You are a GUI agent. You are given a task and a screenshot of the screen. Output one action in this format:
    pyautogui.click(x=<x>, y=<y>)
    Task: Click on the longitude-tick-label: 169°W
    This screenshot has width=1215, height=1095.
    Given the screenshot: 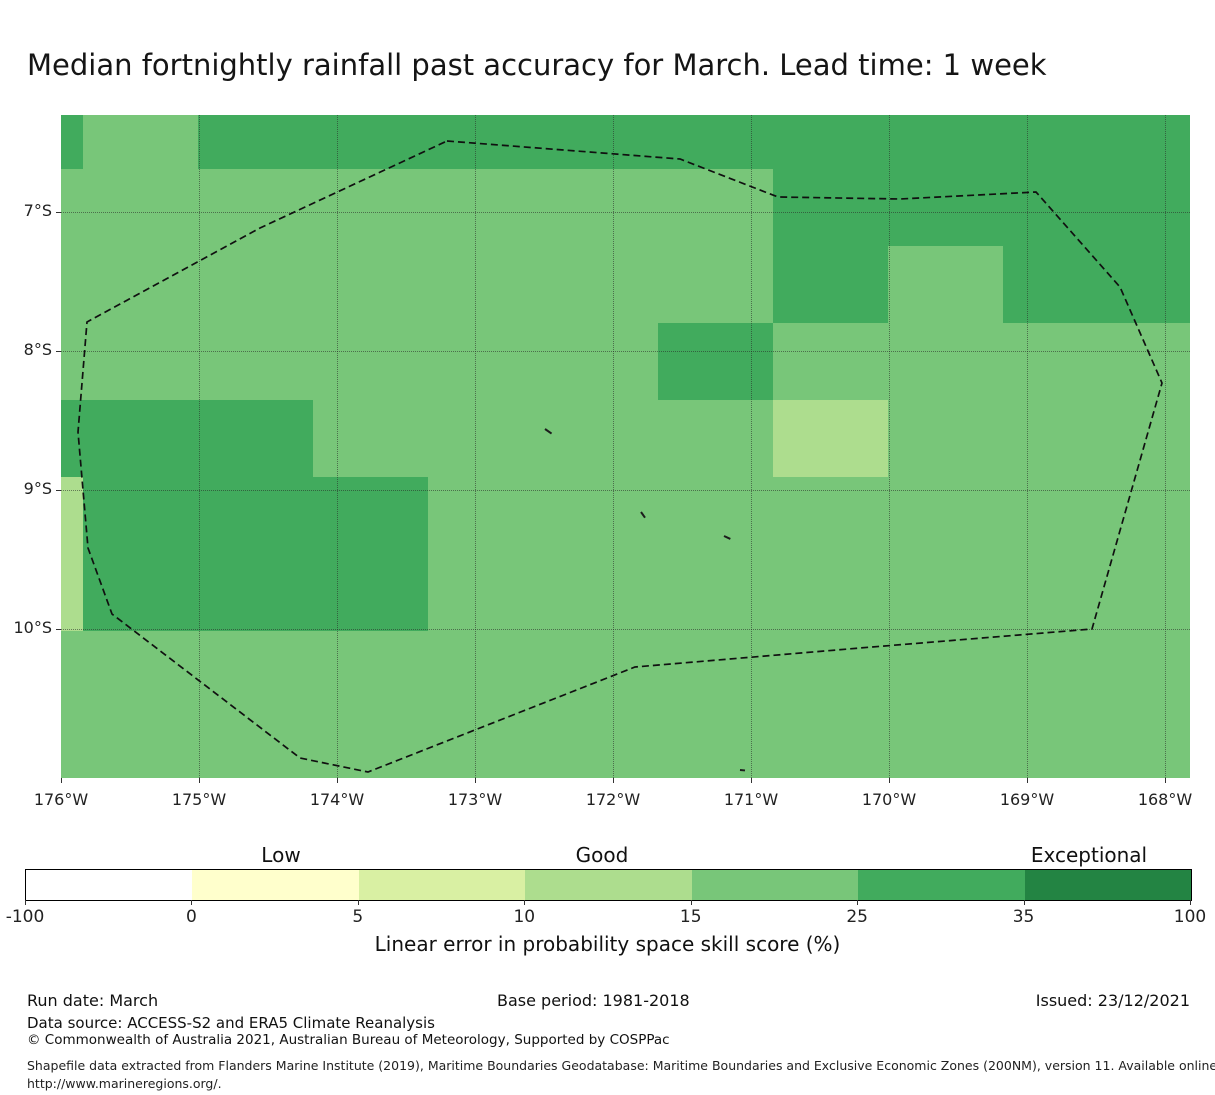 What is the action you would take?
    pyautogui.click(x=1027, y=799)
    